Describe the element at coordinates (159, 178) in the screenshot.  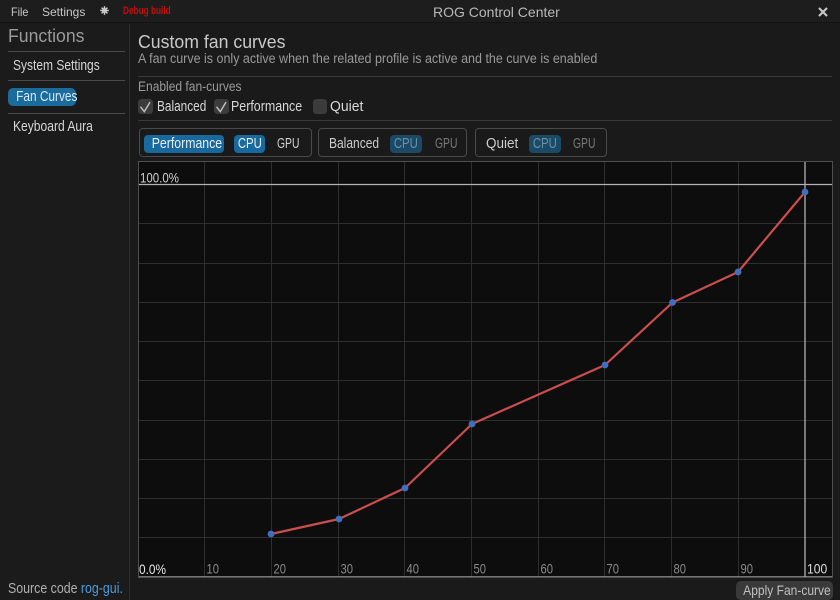
I see `svg-text: 100.0%` at that location.